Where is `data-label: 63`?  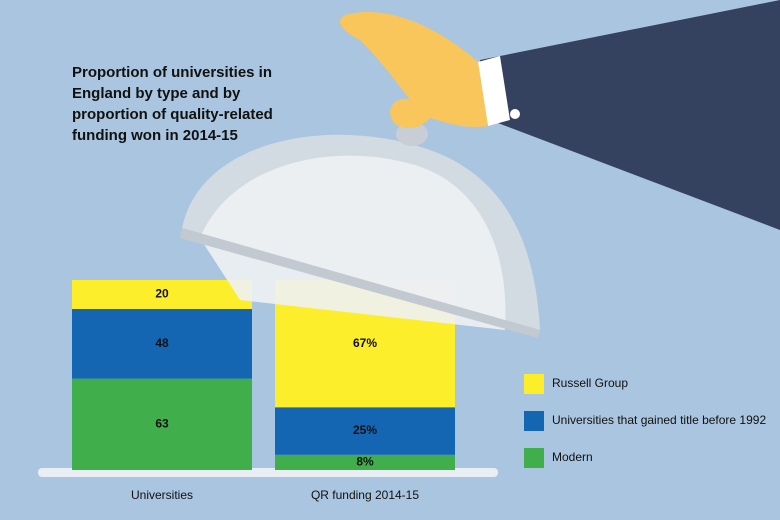
data-label: 63 is located at coordinates (162, 423).